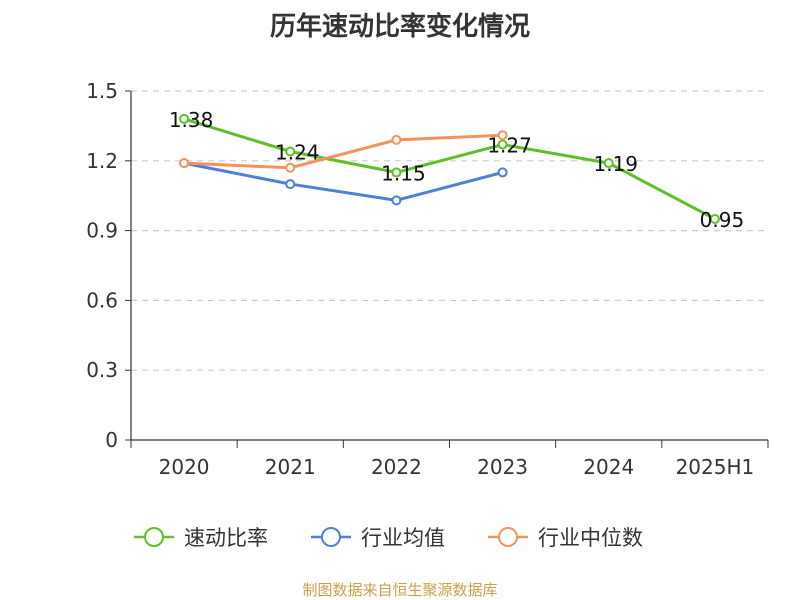 Image resolution: width=800 pixels, height=600 pixels. Describe the element at coordinates (403, 538) in the screenshot. I see `legend-label: 行业均值` at that location.